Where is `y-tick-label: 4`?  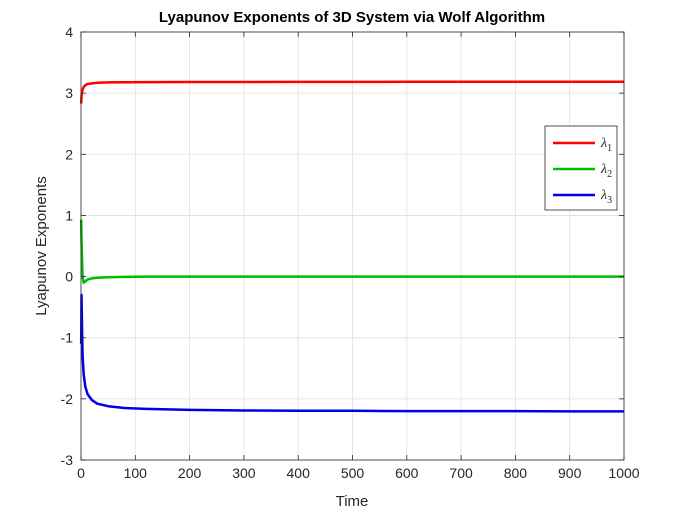
y-tick-label: 4 is located at coordinates (69, 32).